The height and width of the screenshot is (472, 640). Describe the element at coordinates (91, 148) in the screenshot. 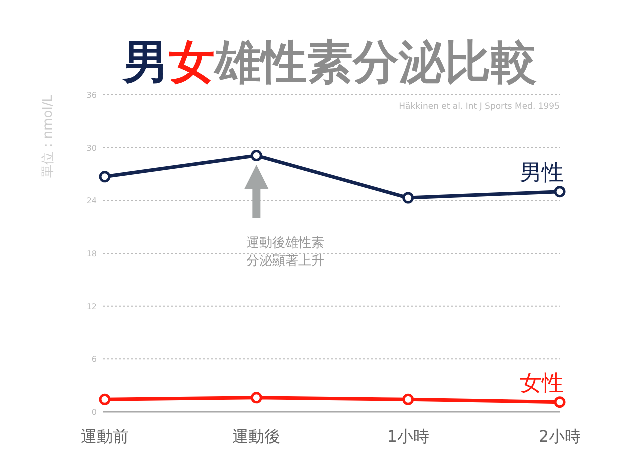

I see `y-tick-label: 30` at that location.